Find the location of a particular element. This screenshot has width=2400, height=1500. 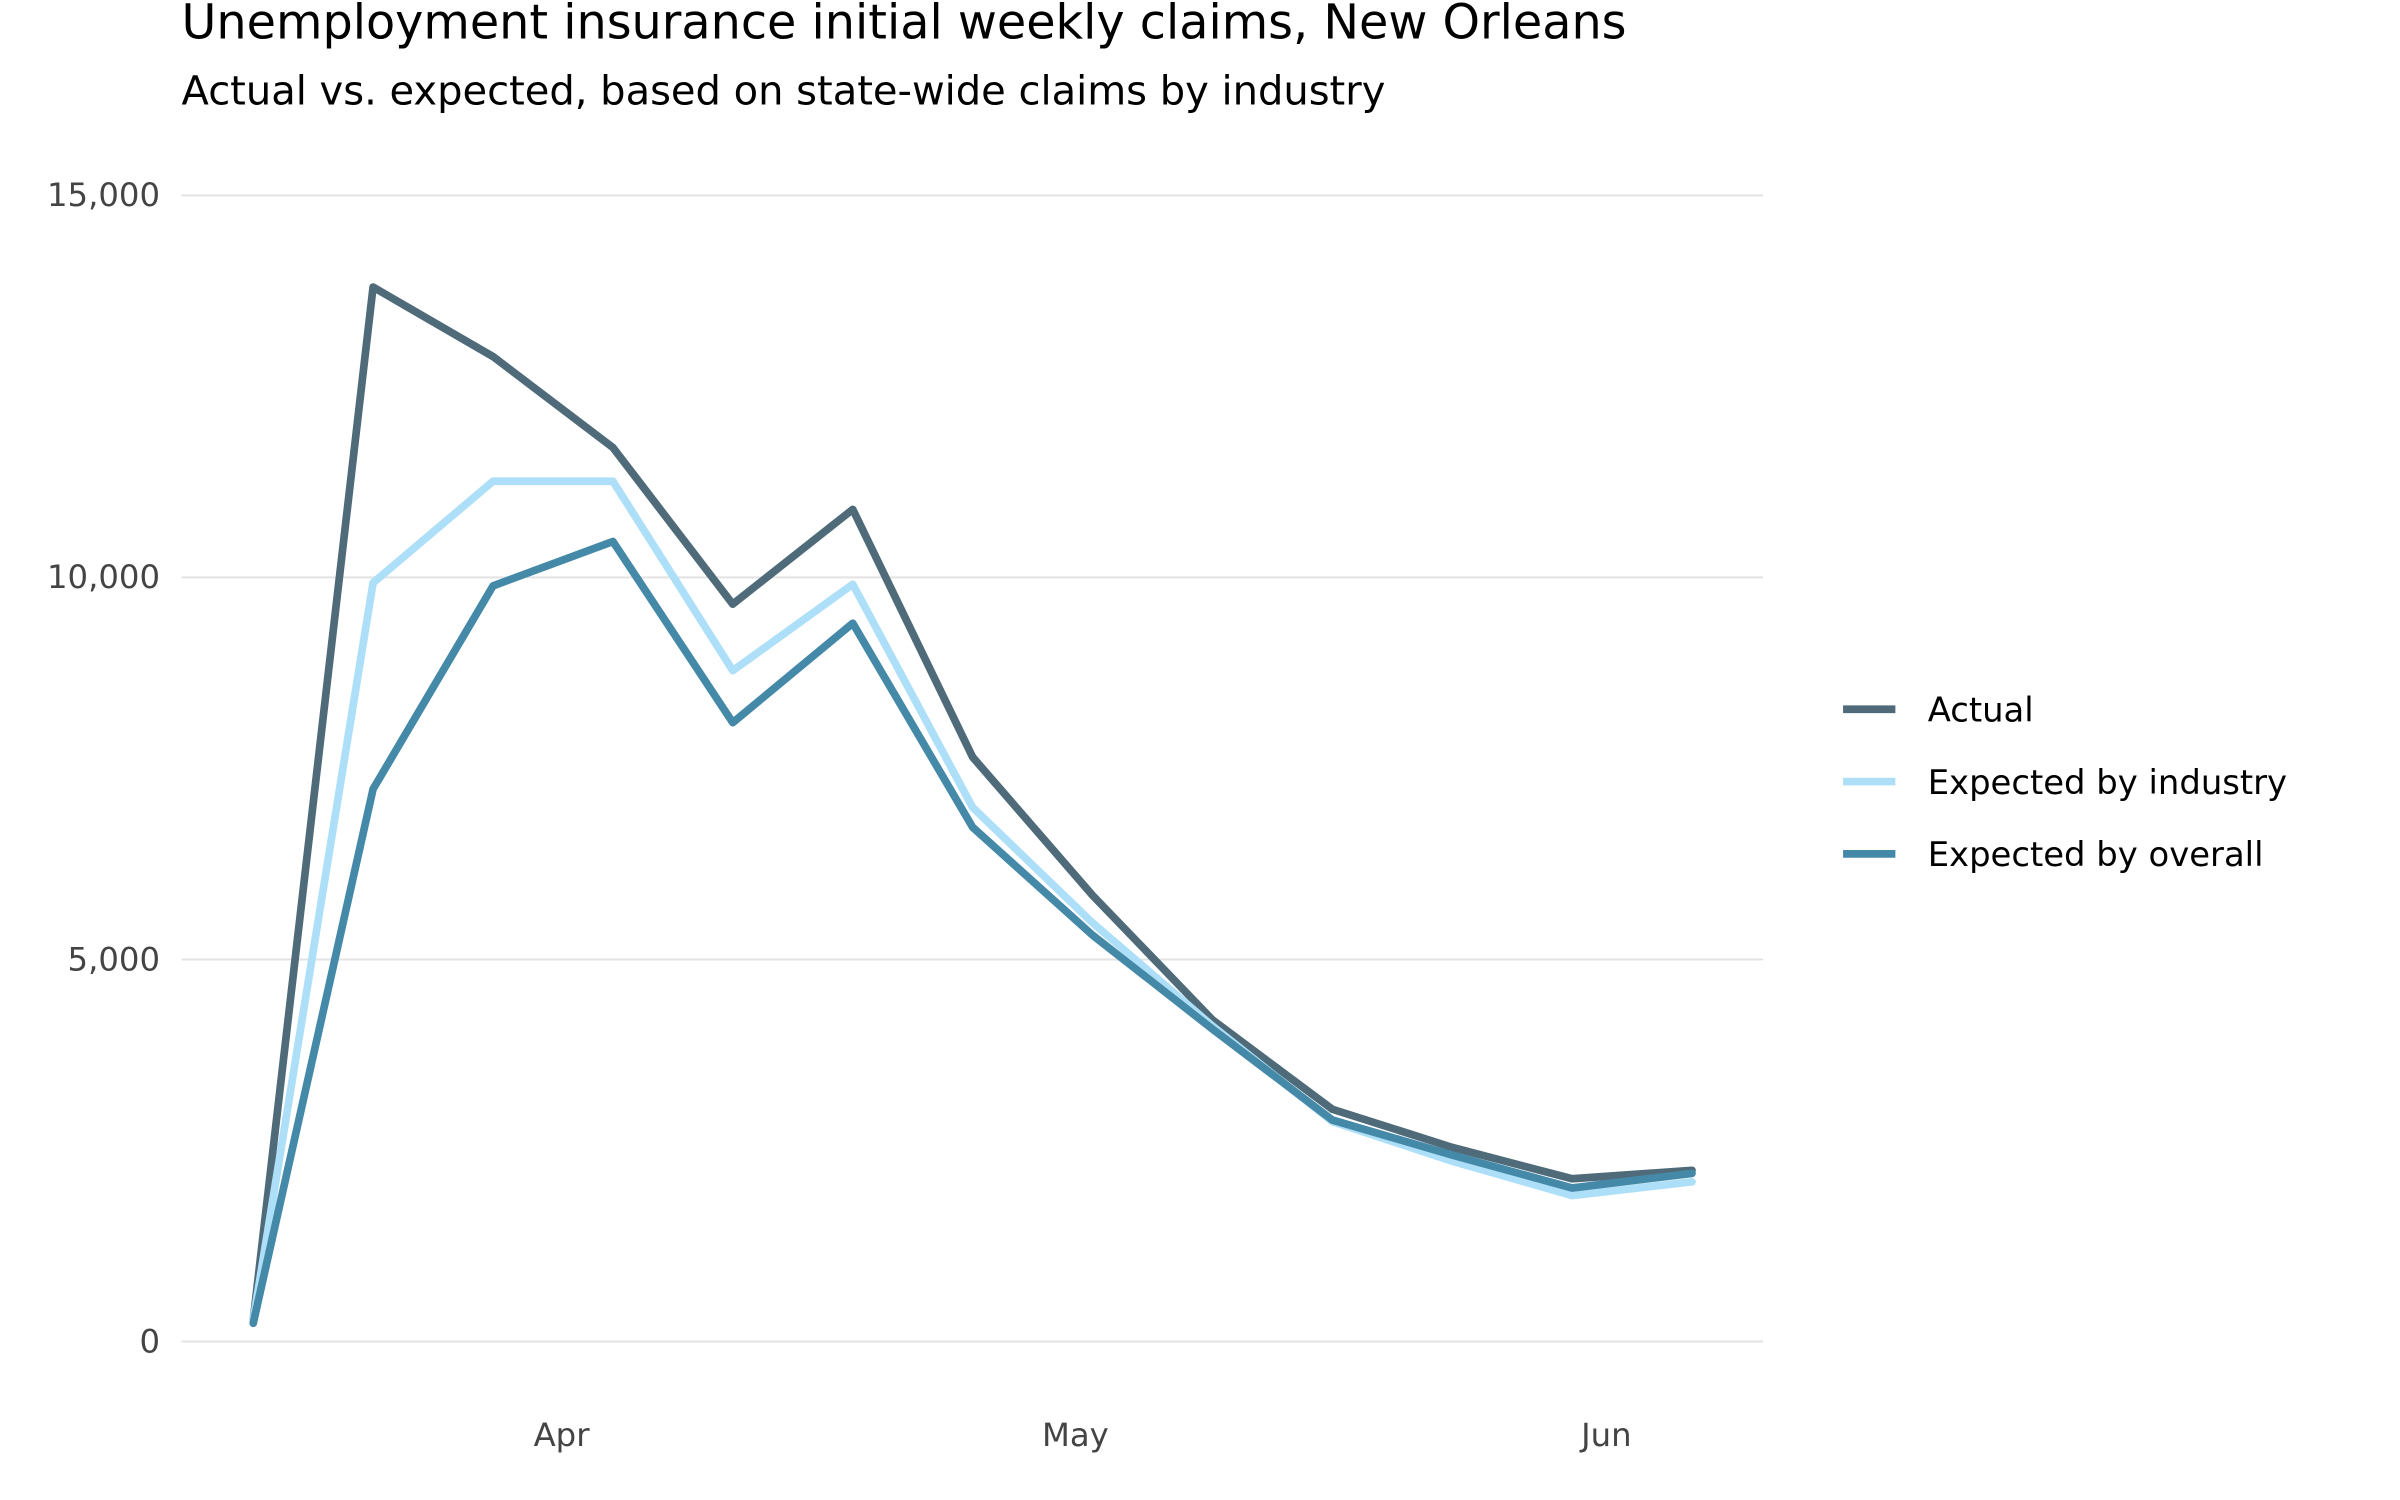

y-axis: 0 5,000 10,000 15,000 is located at coordinates (103, 768).